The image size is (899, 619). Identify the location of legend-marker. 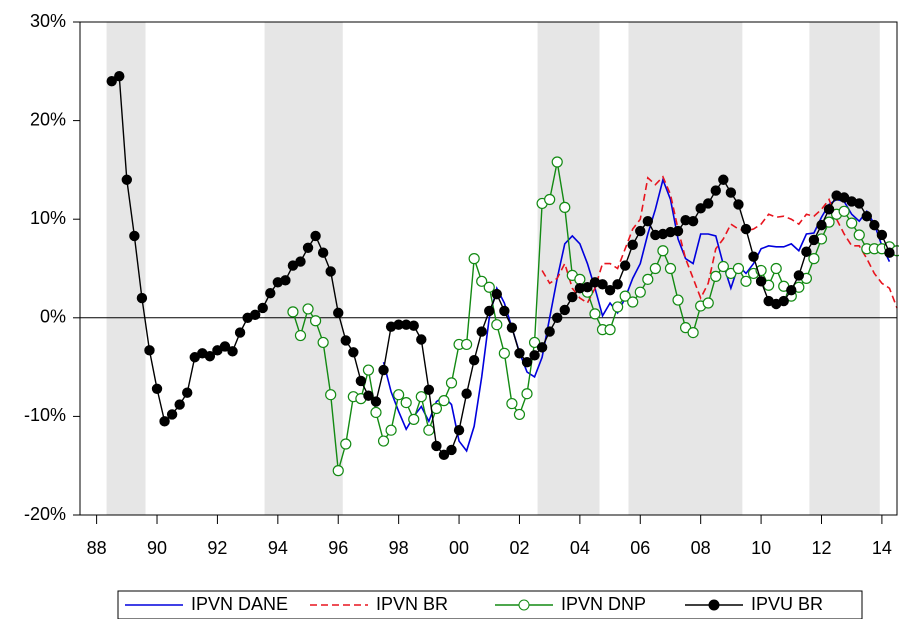
(524, 605).